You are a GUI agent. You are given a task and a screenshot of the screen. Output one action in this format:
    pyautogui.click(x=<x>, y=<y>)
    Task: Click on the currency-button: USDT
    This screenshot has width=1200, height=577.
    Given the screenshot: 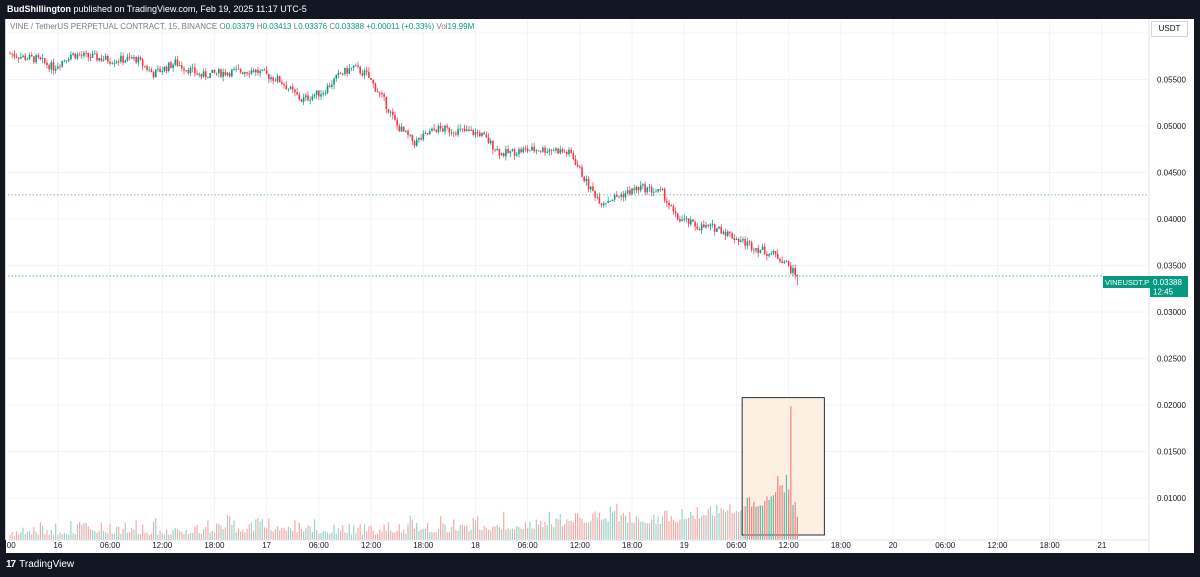 What is the action you would take?
    pyautogui.click(x=1169, y=29)
    